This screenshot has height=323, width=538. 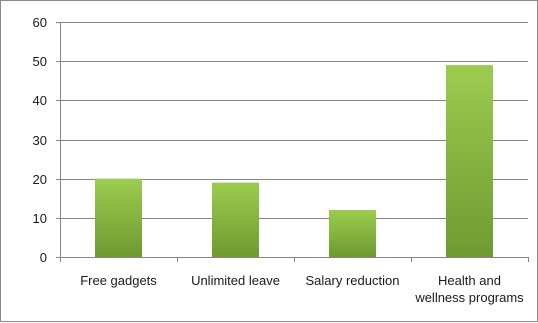 What do you see at coordinates (40, 61) in the screenshot?
I see `y-tick-label: 50` at bounding box center [40, 61].